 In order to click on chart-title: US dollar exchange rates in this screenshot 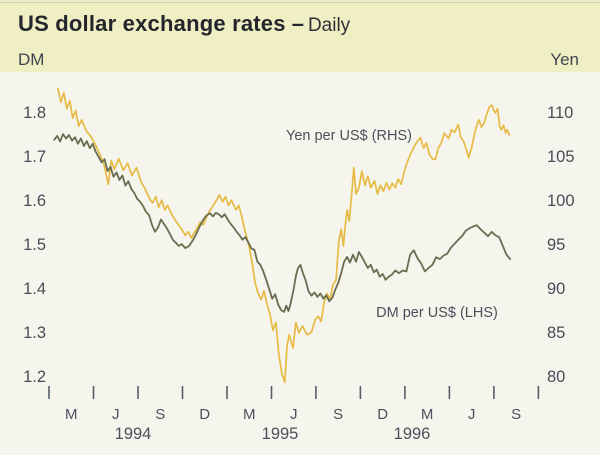, I will do `click(152, 23)`.